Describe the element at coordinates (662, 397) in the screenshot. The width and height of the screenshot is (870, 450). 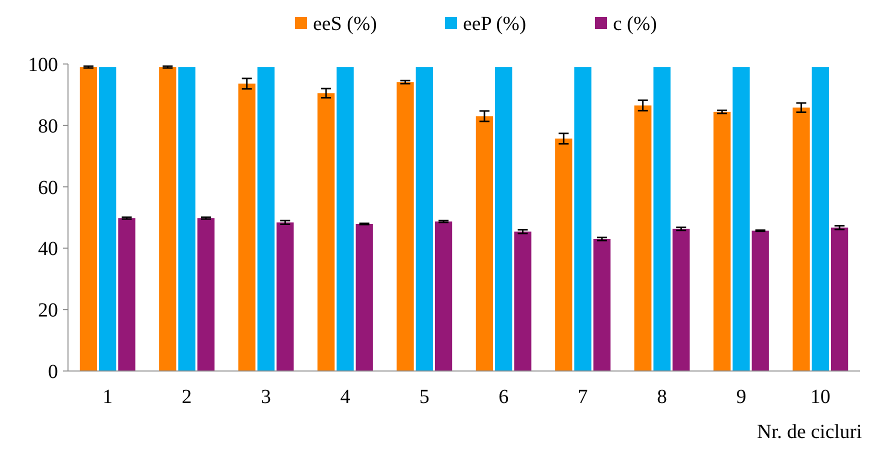
I see `x-tick-label: 8` at that location.